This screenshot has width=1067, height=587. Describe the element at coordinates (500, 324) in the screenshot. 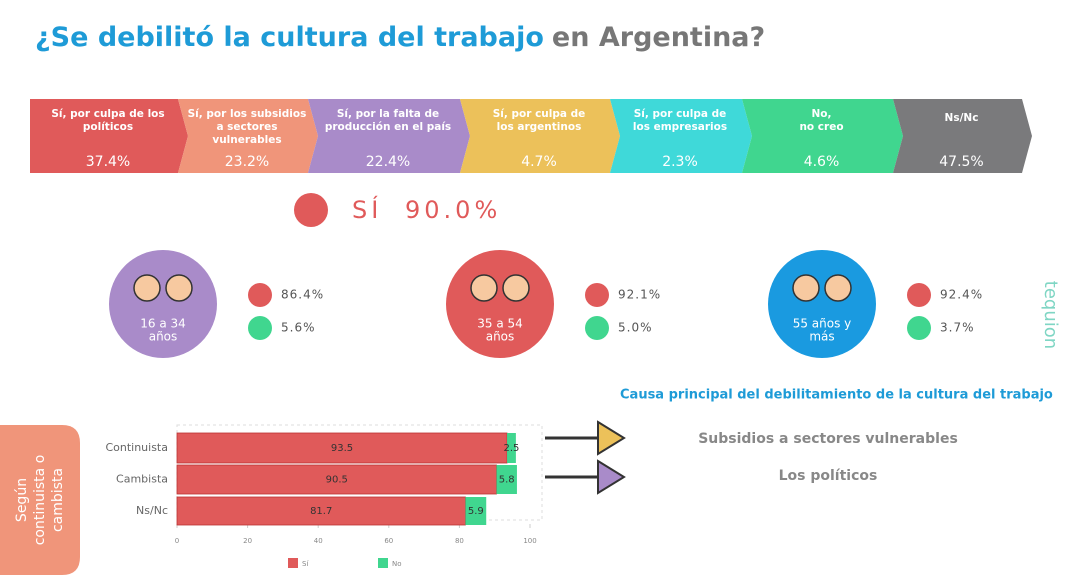

I see `age-label: 35 a 54` at that location.